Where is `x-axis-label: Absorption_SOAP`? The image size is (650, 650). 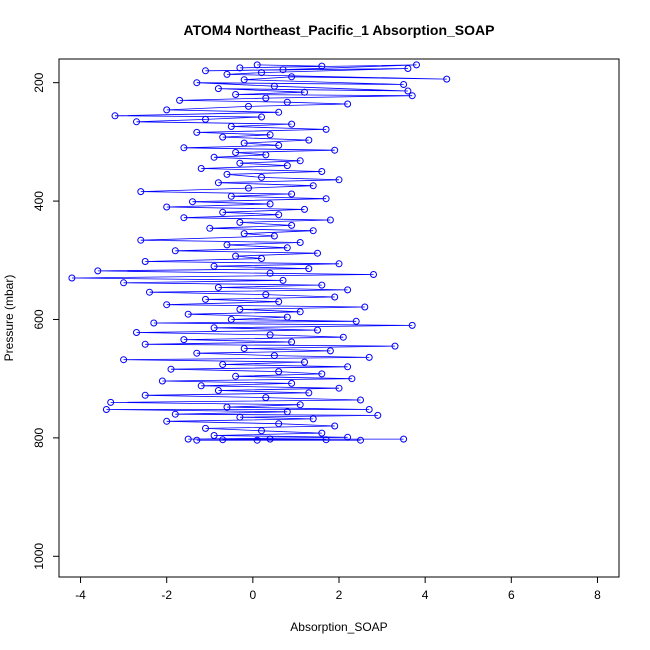
x-axis-label: Absorption_SOAP is located at coordinates (338, 627).